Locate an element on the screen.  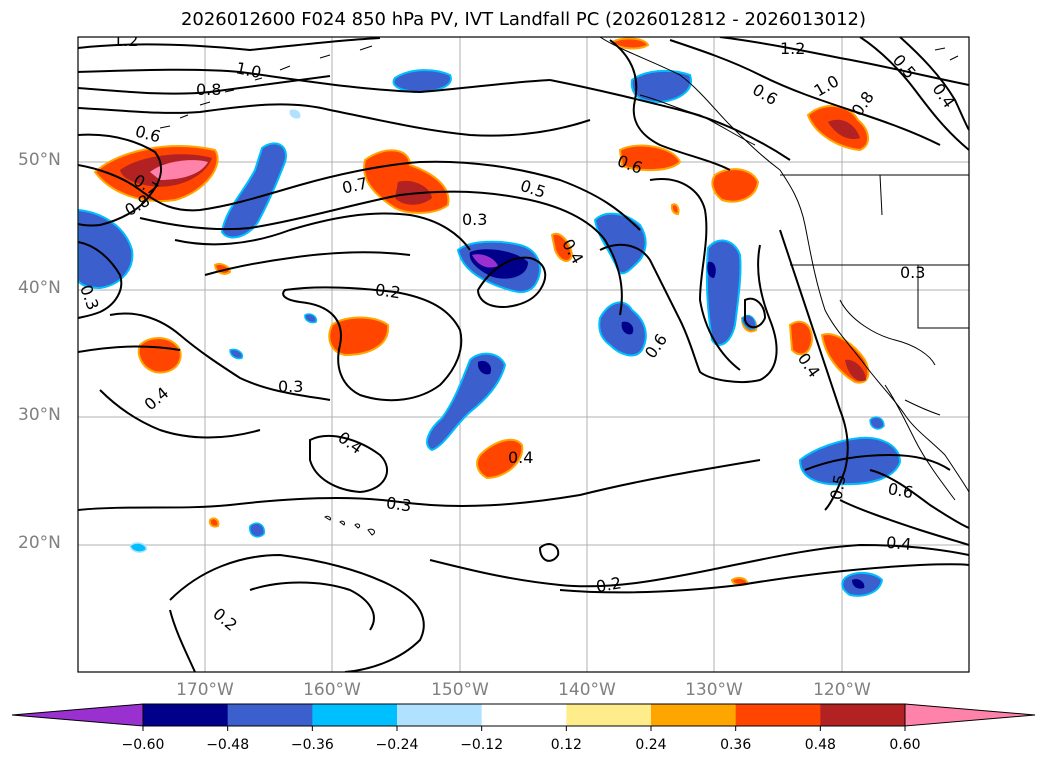
contour-label: 0.5 is located at coordinates (837, 487).